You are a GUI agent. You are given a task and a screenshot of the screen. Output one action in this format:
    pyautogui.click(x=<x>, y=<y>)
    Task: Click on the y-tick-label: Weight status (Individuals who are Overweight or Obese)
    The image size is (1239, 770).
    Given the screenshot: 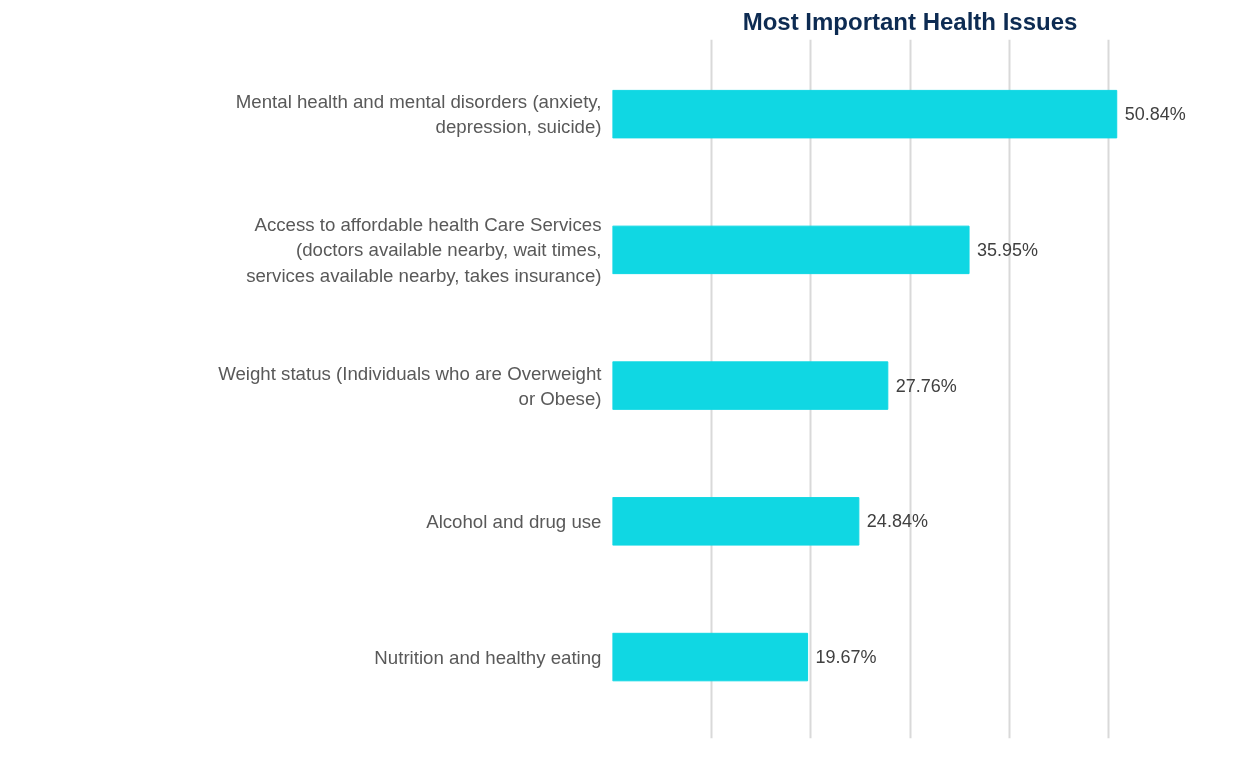 What is the action you would take?
    pyautogui.click(x=410, y=385)
    